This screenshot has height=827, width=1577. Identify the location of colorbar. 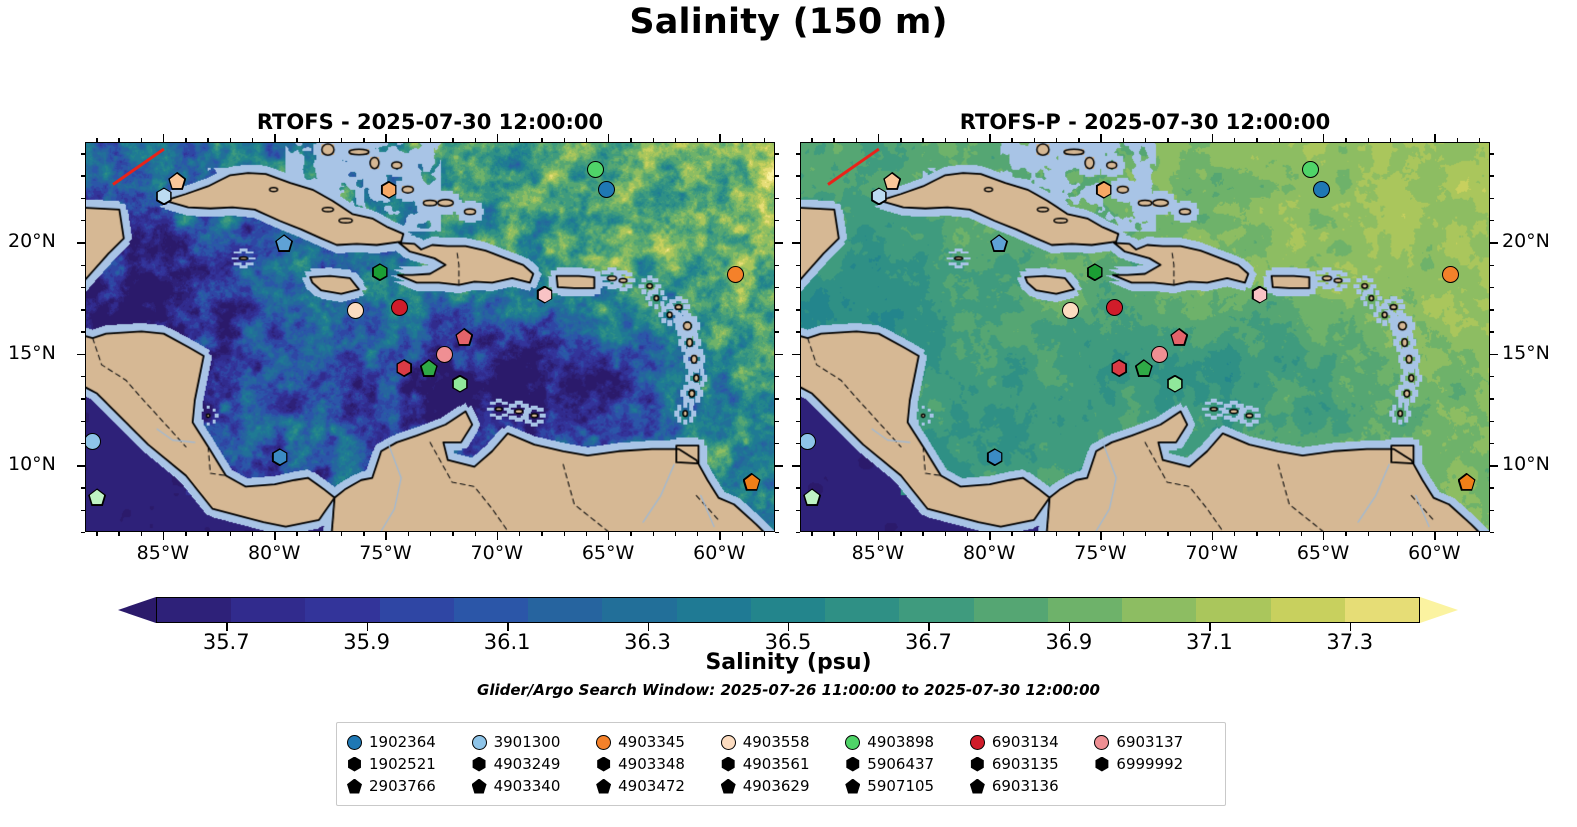
(788, 610).